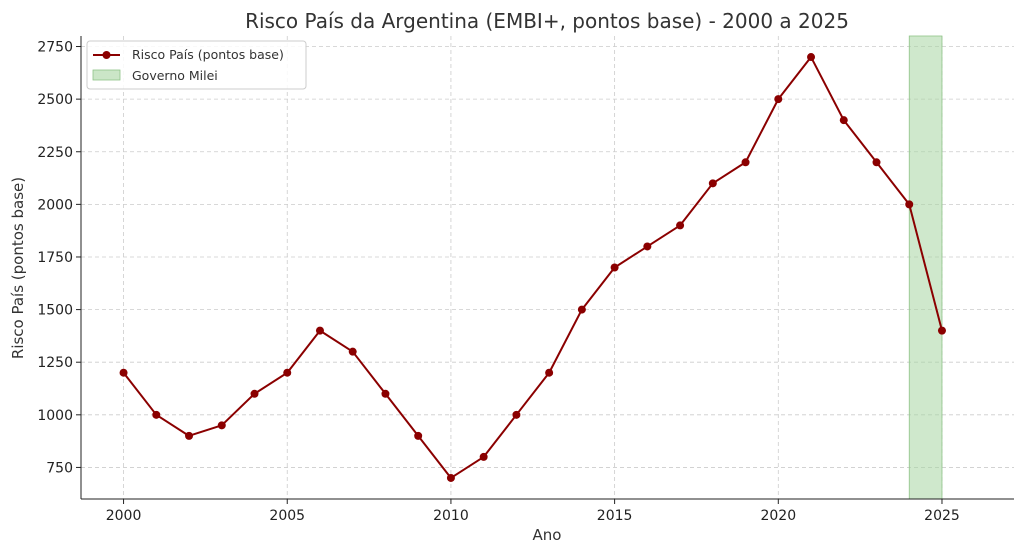 This screenshot has width=1024, height=553. Describe the element at coordinates (55, 363) in the screenshot. I see `y-tick-label-1250: 1250` at that location.